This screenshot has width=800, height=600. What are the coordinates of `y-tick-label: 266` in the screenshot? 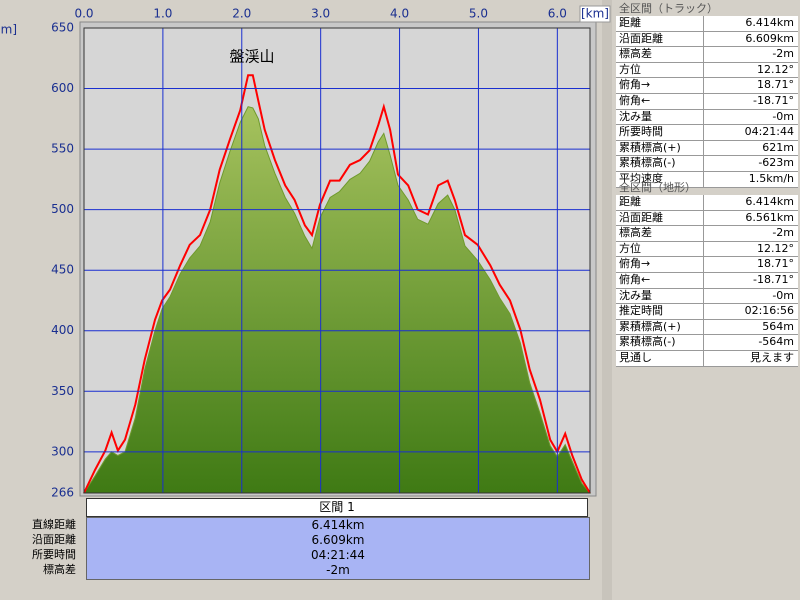 It's located at (62, 493).